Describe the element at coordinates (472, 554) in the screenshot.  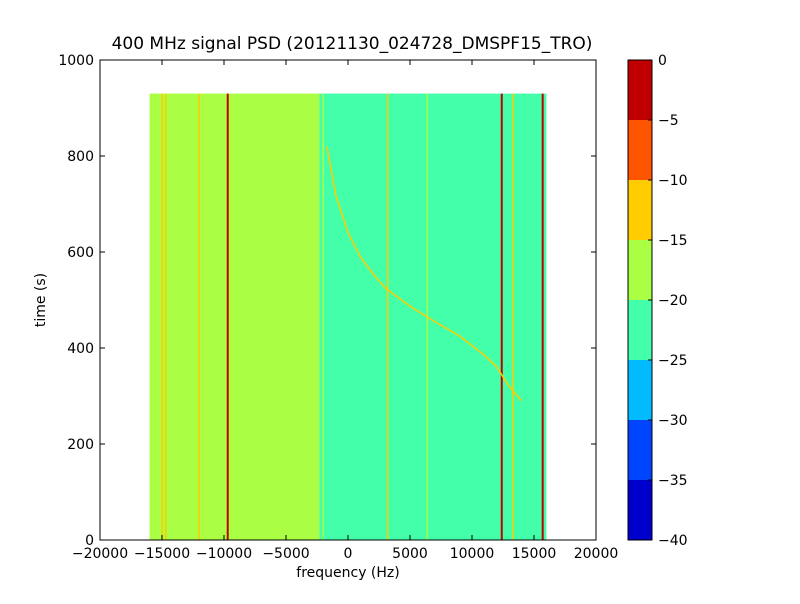
I see `x-tick-label: 10000` at that location.